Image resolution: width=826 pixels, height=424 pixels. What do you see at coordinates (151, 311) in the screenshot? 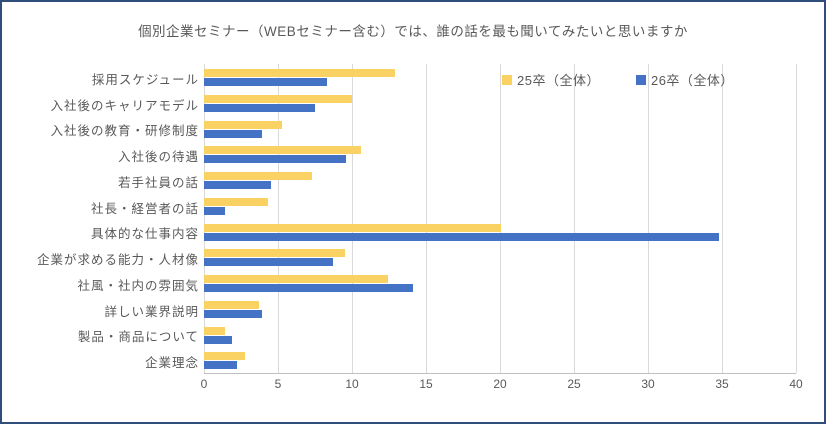
I see `category-label: 詳しい業界説明` at bounding box center [151, 311].